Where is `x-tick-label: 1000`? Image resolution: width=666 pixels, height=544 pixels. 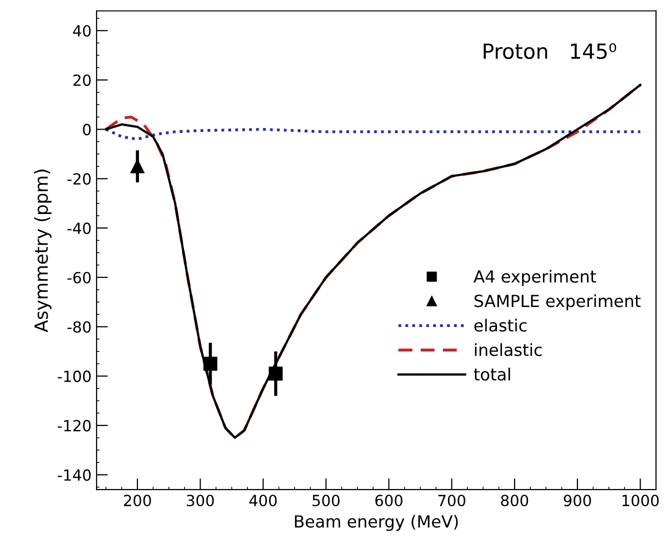 x-tick-label: 1000 is located at coordinates (640, 500).